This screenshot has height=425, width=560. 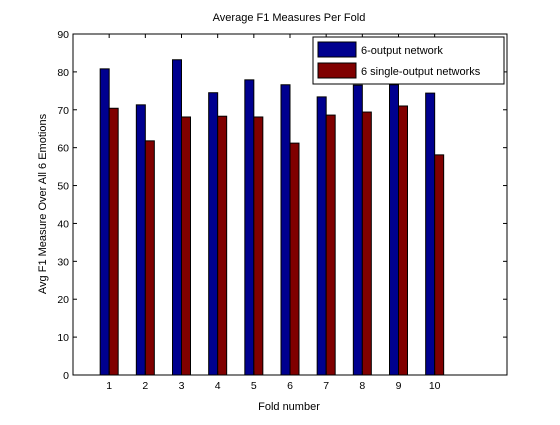 What do you see at coordinates (63, 187) in the screenshot?
I see `y-tick-label: 50` at bounding box center [63, 187].